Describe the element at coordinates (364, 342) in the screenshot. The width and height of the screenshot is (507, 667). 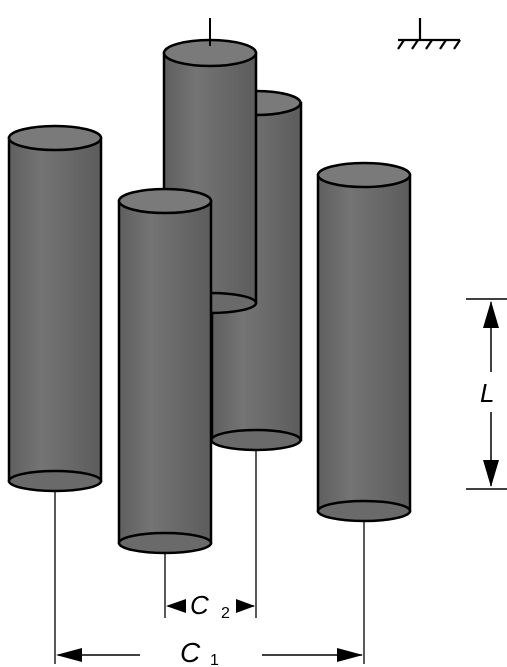
I see `cylinder-right` at that location.